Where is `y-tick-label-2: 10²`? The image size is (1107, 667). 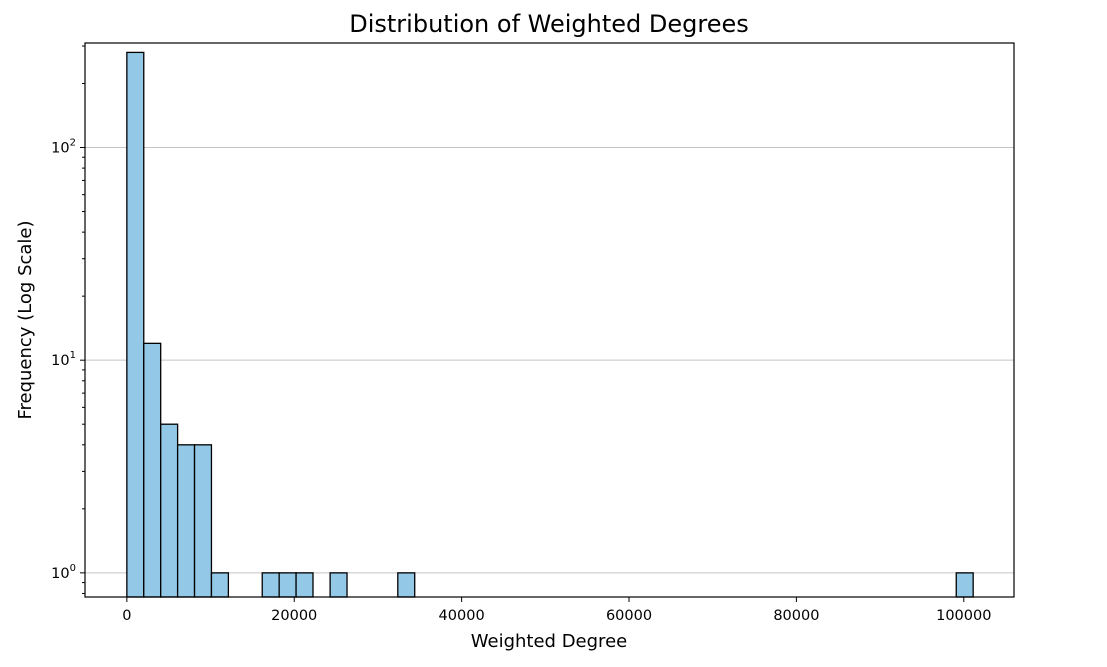
y-tick-label-2: 10² is located at coordinates (63, 147).